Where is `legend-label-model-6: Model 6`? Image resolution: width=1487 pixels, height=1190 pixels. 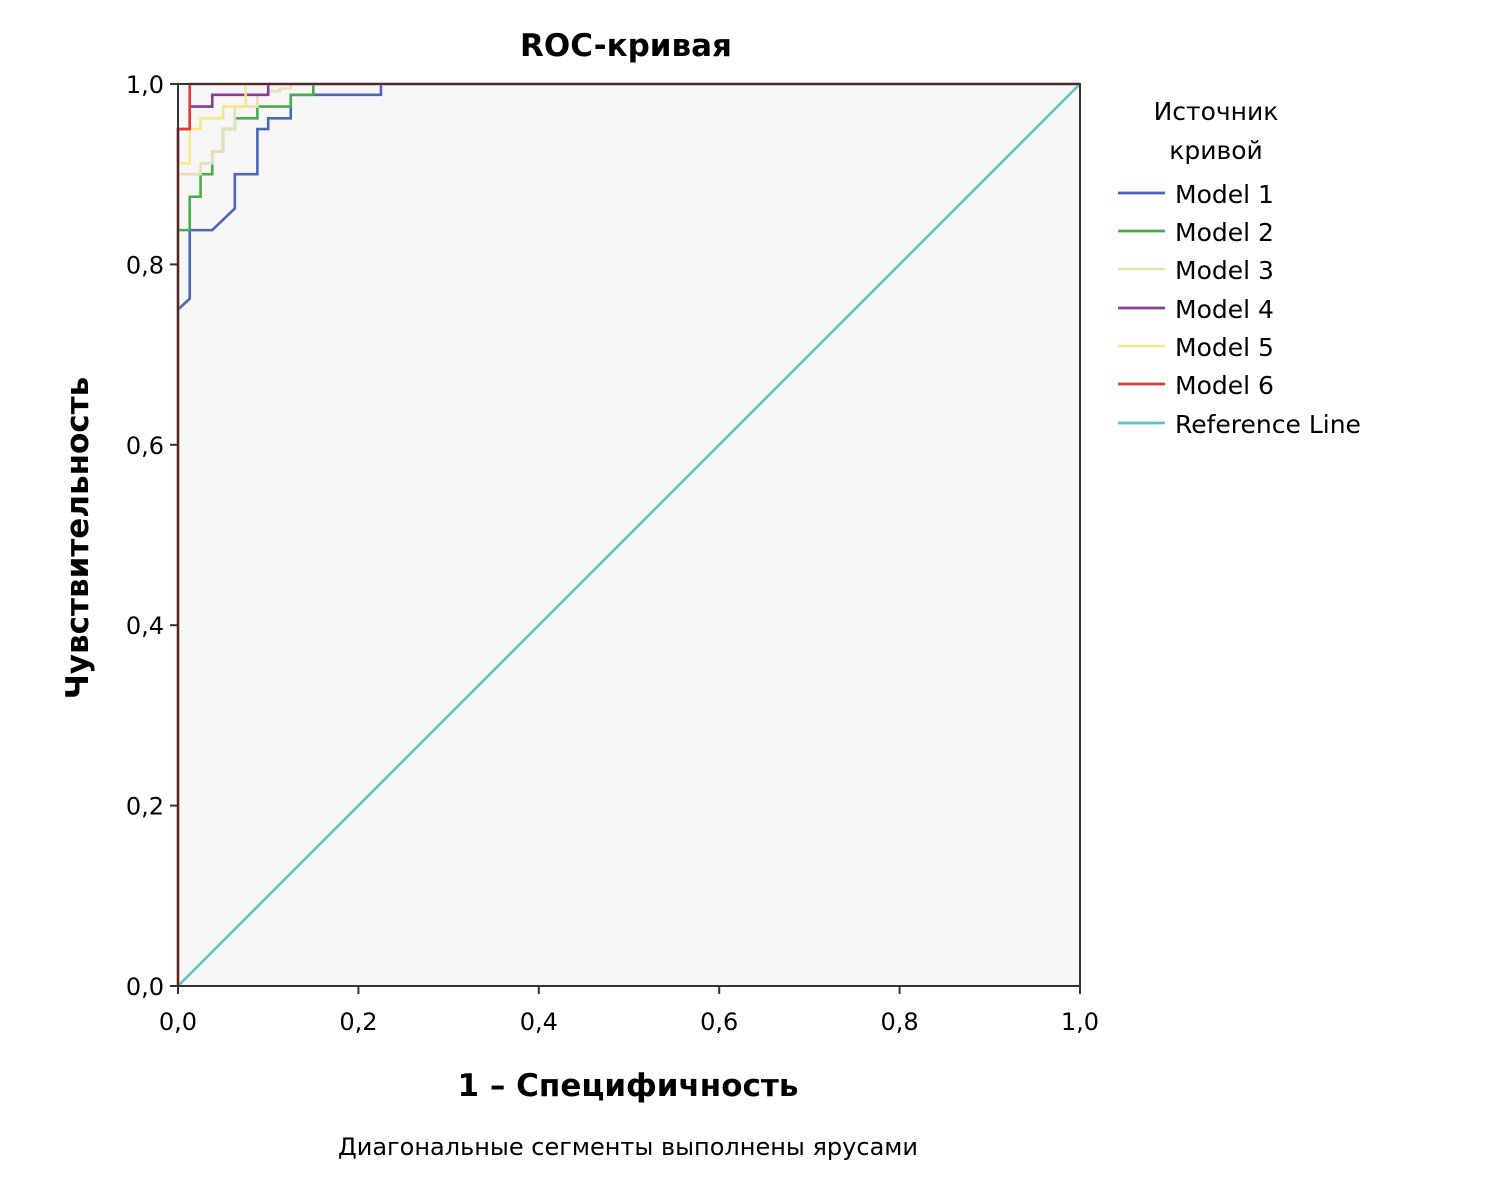 legend-label-model-6: Model 6 is located at coordinates (1224, 385).